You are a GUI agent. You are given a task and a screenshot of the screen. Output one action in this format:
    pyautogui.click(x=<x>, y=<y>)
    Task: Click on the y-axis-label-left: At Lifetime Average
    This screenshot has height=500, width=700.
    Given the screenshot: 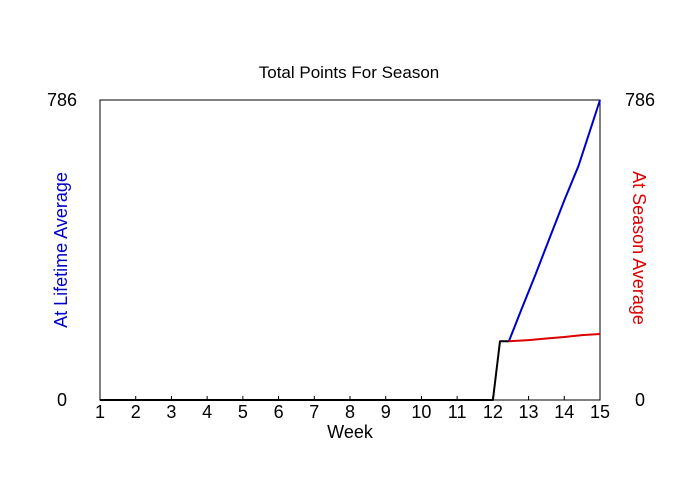 What is the action you would take?
    pyautogui.click(x=61, y=250)
    